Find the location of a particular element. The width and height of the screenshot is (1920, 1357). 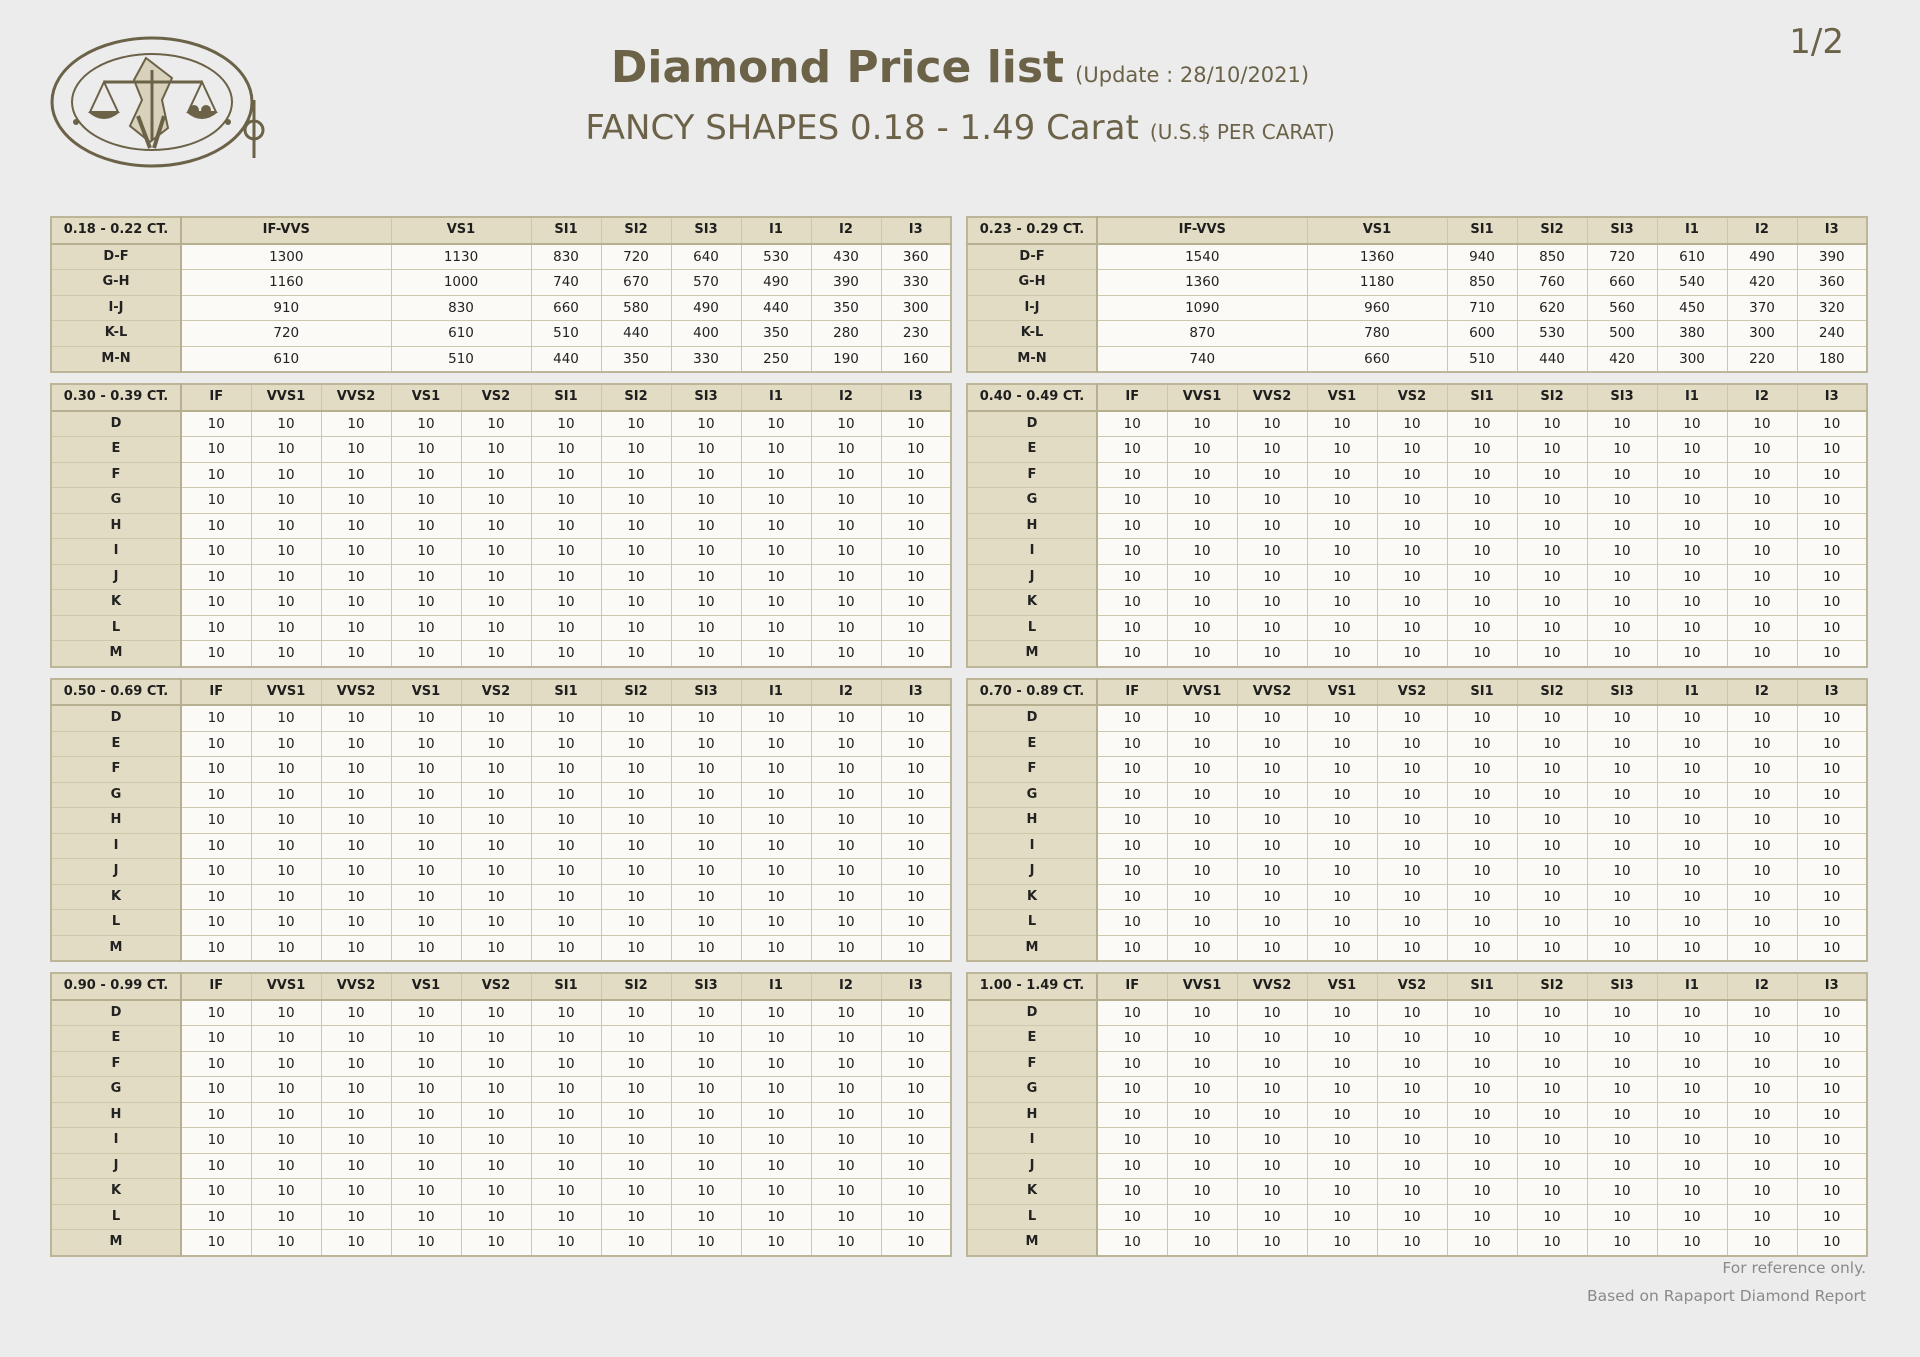

clarity-header: IF is located at coordinates (216, 986).